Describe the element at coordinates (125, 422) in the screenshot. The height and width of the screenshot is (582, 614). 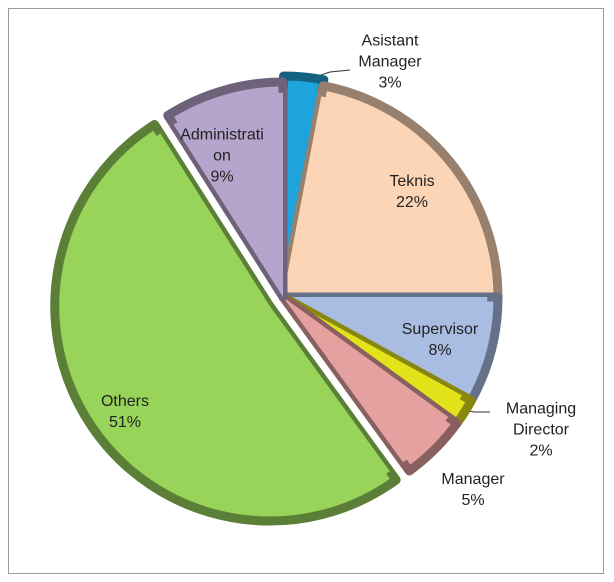
I see `value-label: 51%` at that location.